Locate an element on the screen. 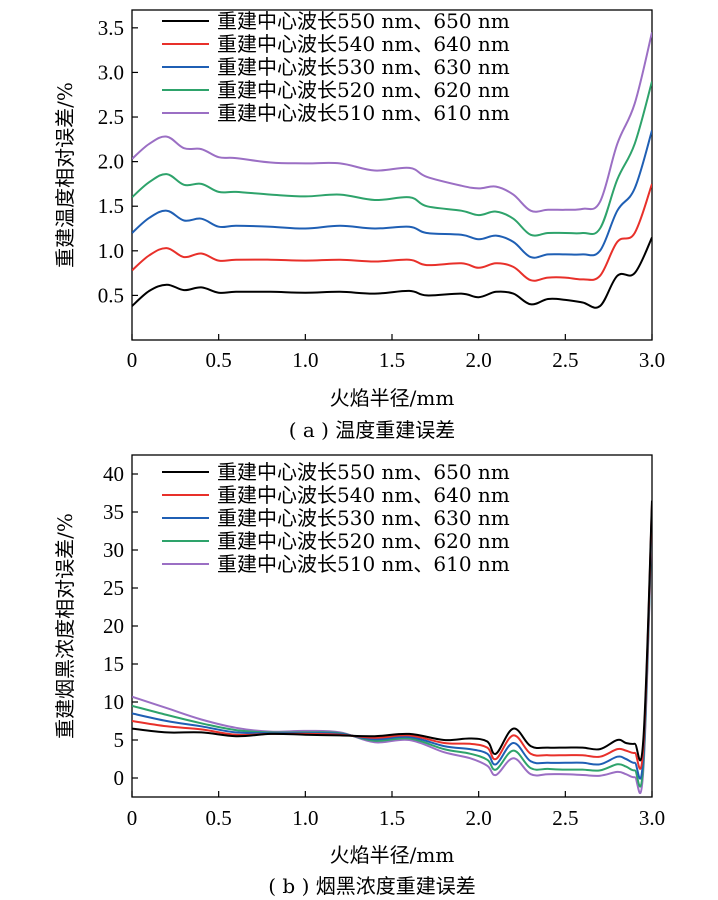  y-tick-label: 2.5 is located at coordinates (111, 117).